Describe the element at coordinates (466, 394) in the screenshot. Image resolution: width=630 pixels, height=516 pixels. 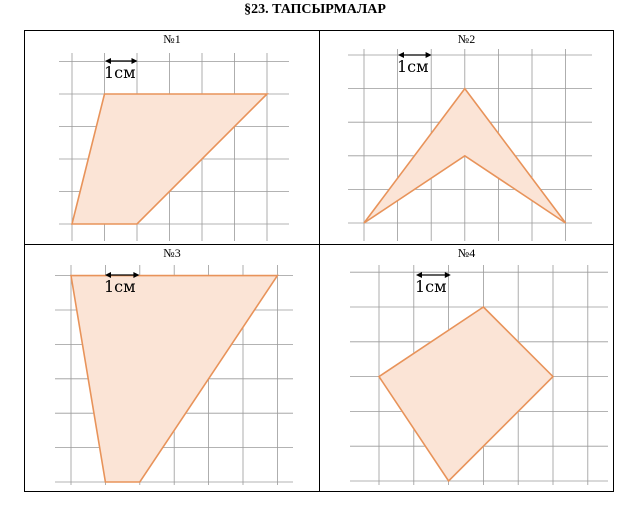
I see `task-4-polygon` at that location.